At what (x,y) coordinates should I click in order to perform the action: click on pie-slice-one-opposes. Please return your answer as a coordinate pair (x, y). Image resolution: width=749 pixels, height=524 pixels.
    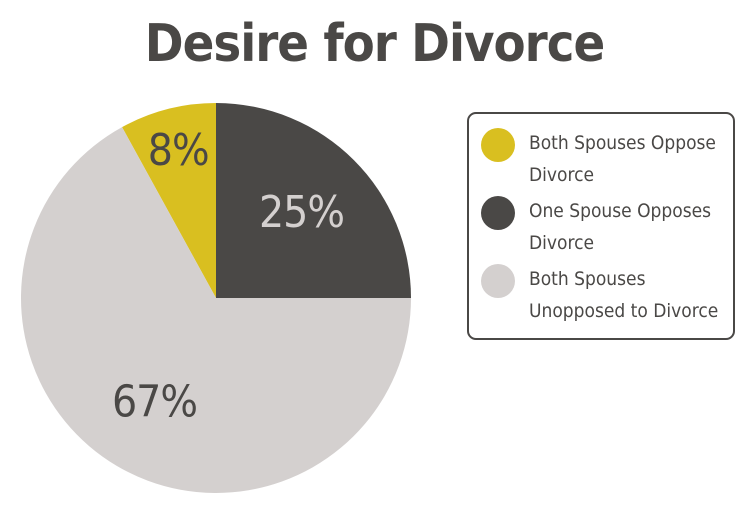
    Looking at the image, I should click on (313, 200).